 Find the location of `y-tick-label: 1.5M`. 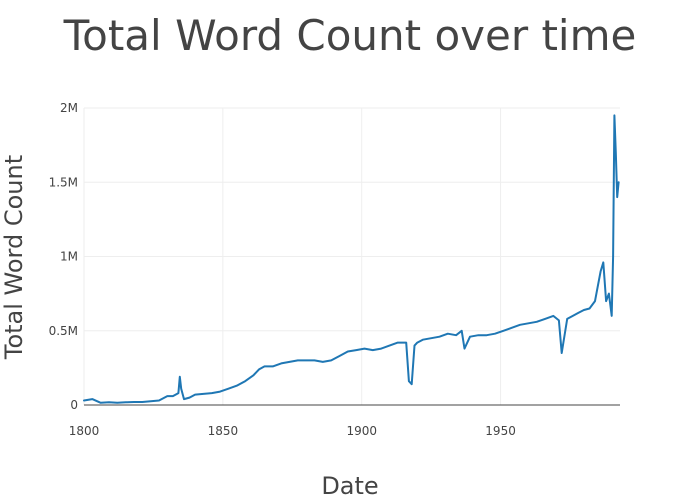

y-tick-label: 1.5M is located at coordinates (63, 182).